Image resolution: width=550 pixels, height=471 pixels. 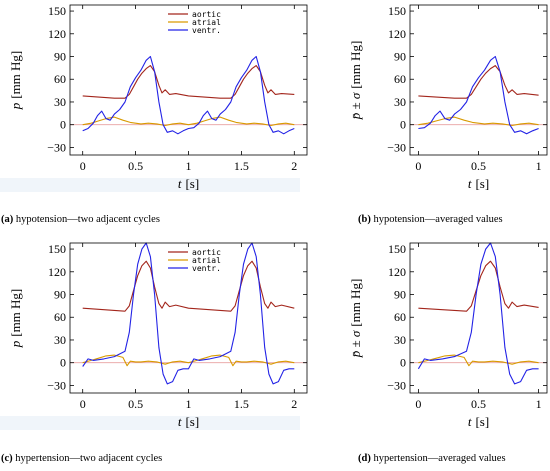 I want to click on panel-caption: (c) hypertension—two adjacent cycles, so click(x=81, y=458).